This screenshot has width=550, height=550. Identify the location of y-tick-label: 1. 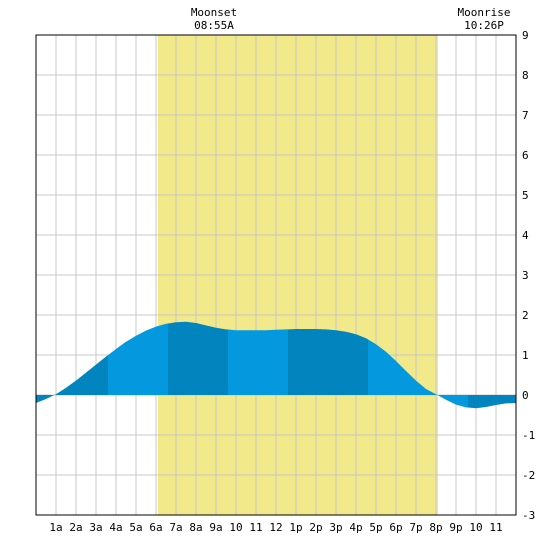
(525, 355).